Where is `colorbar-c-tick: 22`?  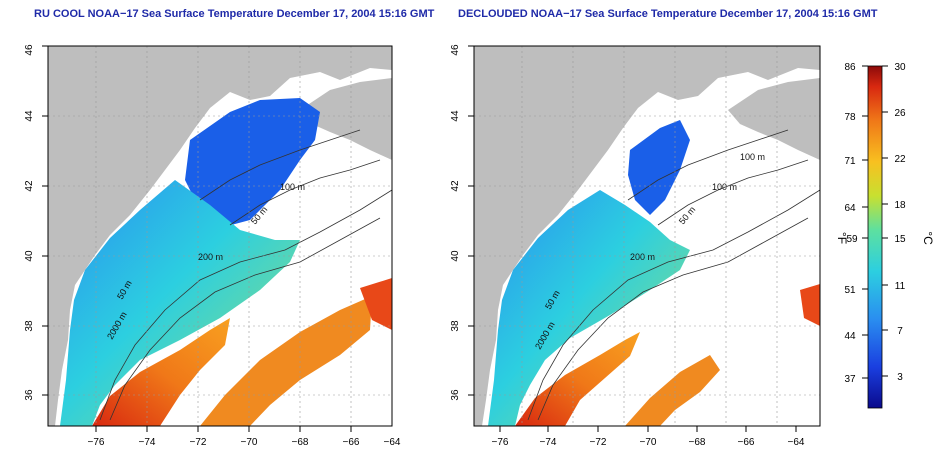 colorbar-c-tick: 22 is located at coordinates (900, 159).